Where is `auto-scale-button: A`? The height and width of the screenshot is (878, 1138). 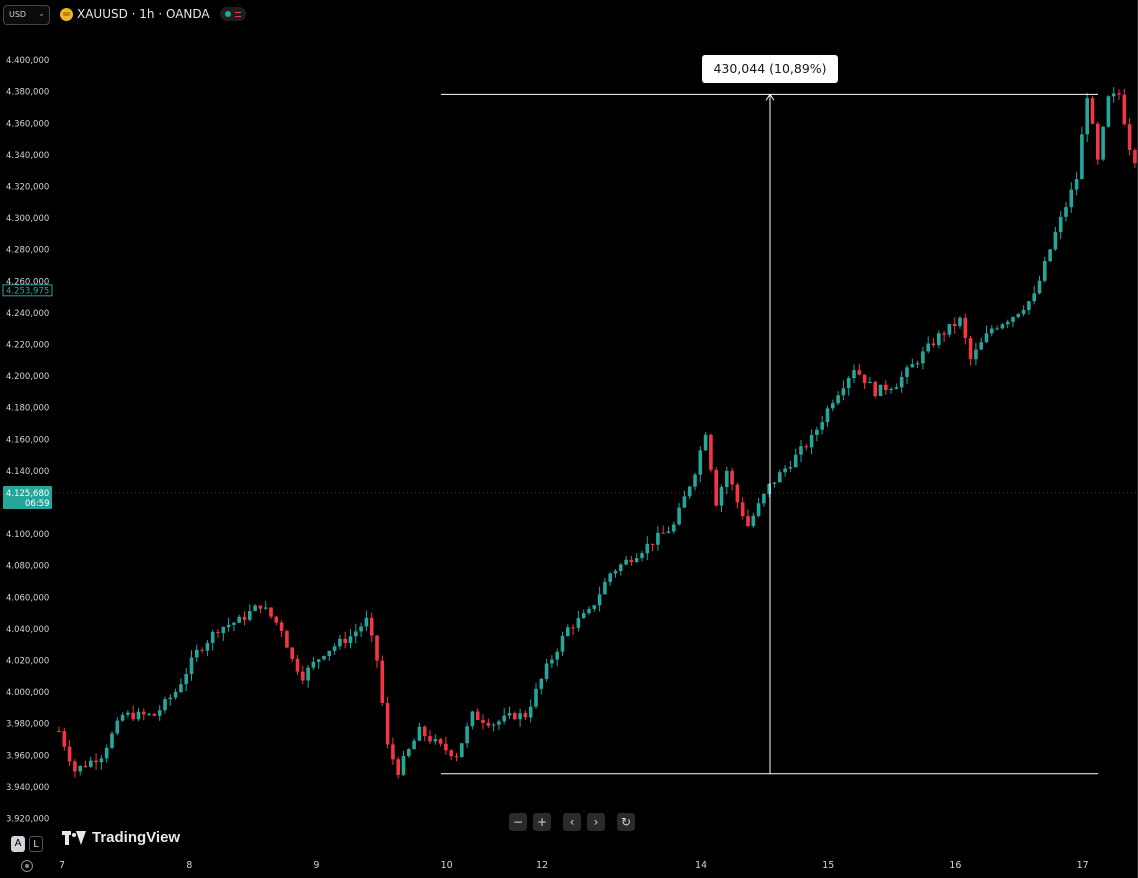
auto-scale-button: A is located at coordinates (18, 844).